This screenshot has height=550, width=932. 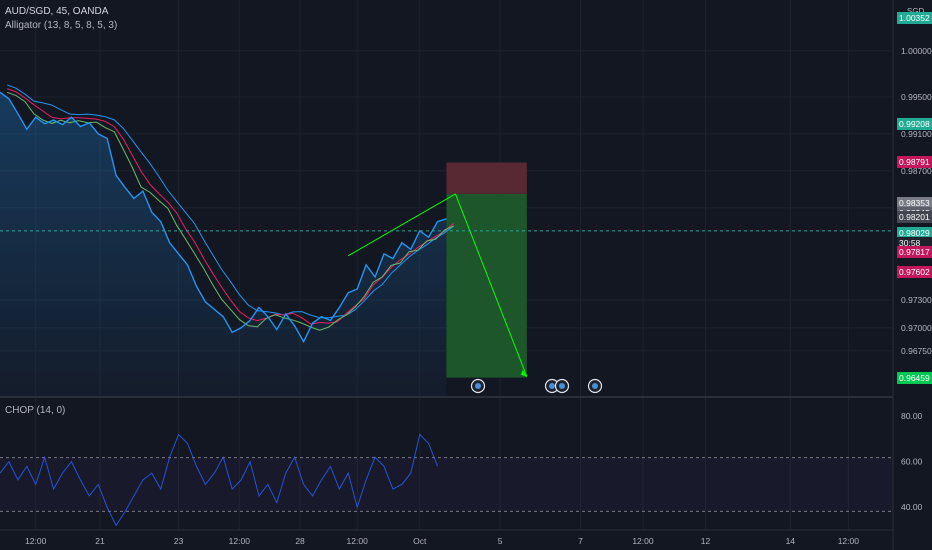 I want to click on y-tick-label: 0.97000, so click(x=916, y=328).